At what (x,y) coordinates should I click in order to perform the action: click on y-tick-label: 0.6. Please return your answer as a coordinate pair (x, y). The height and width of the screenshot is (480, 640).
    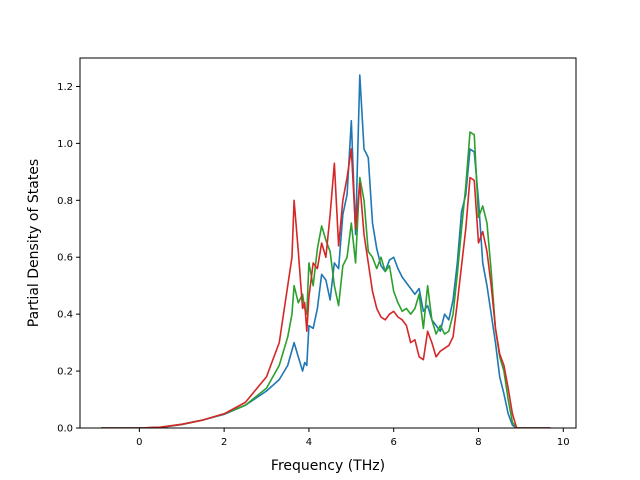
    Looking at the image, I should click on (65, 258).